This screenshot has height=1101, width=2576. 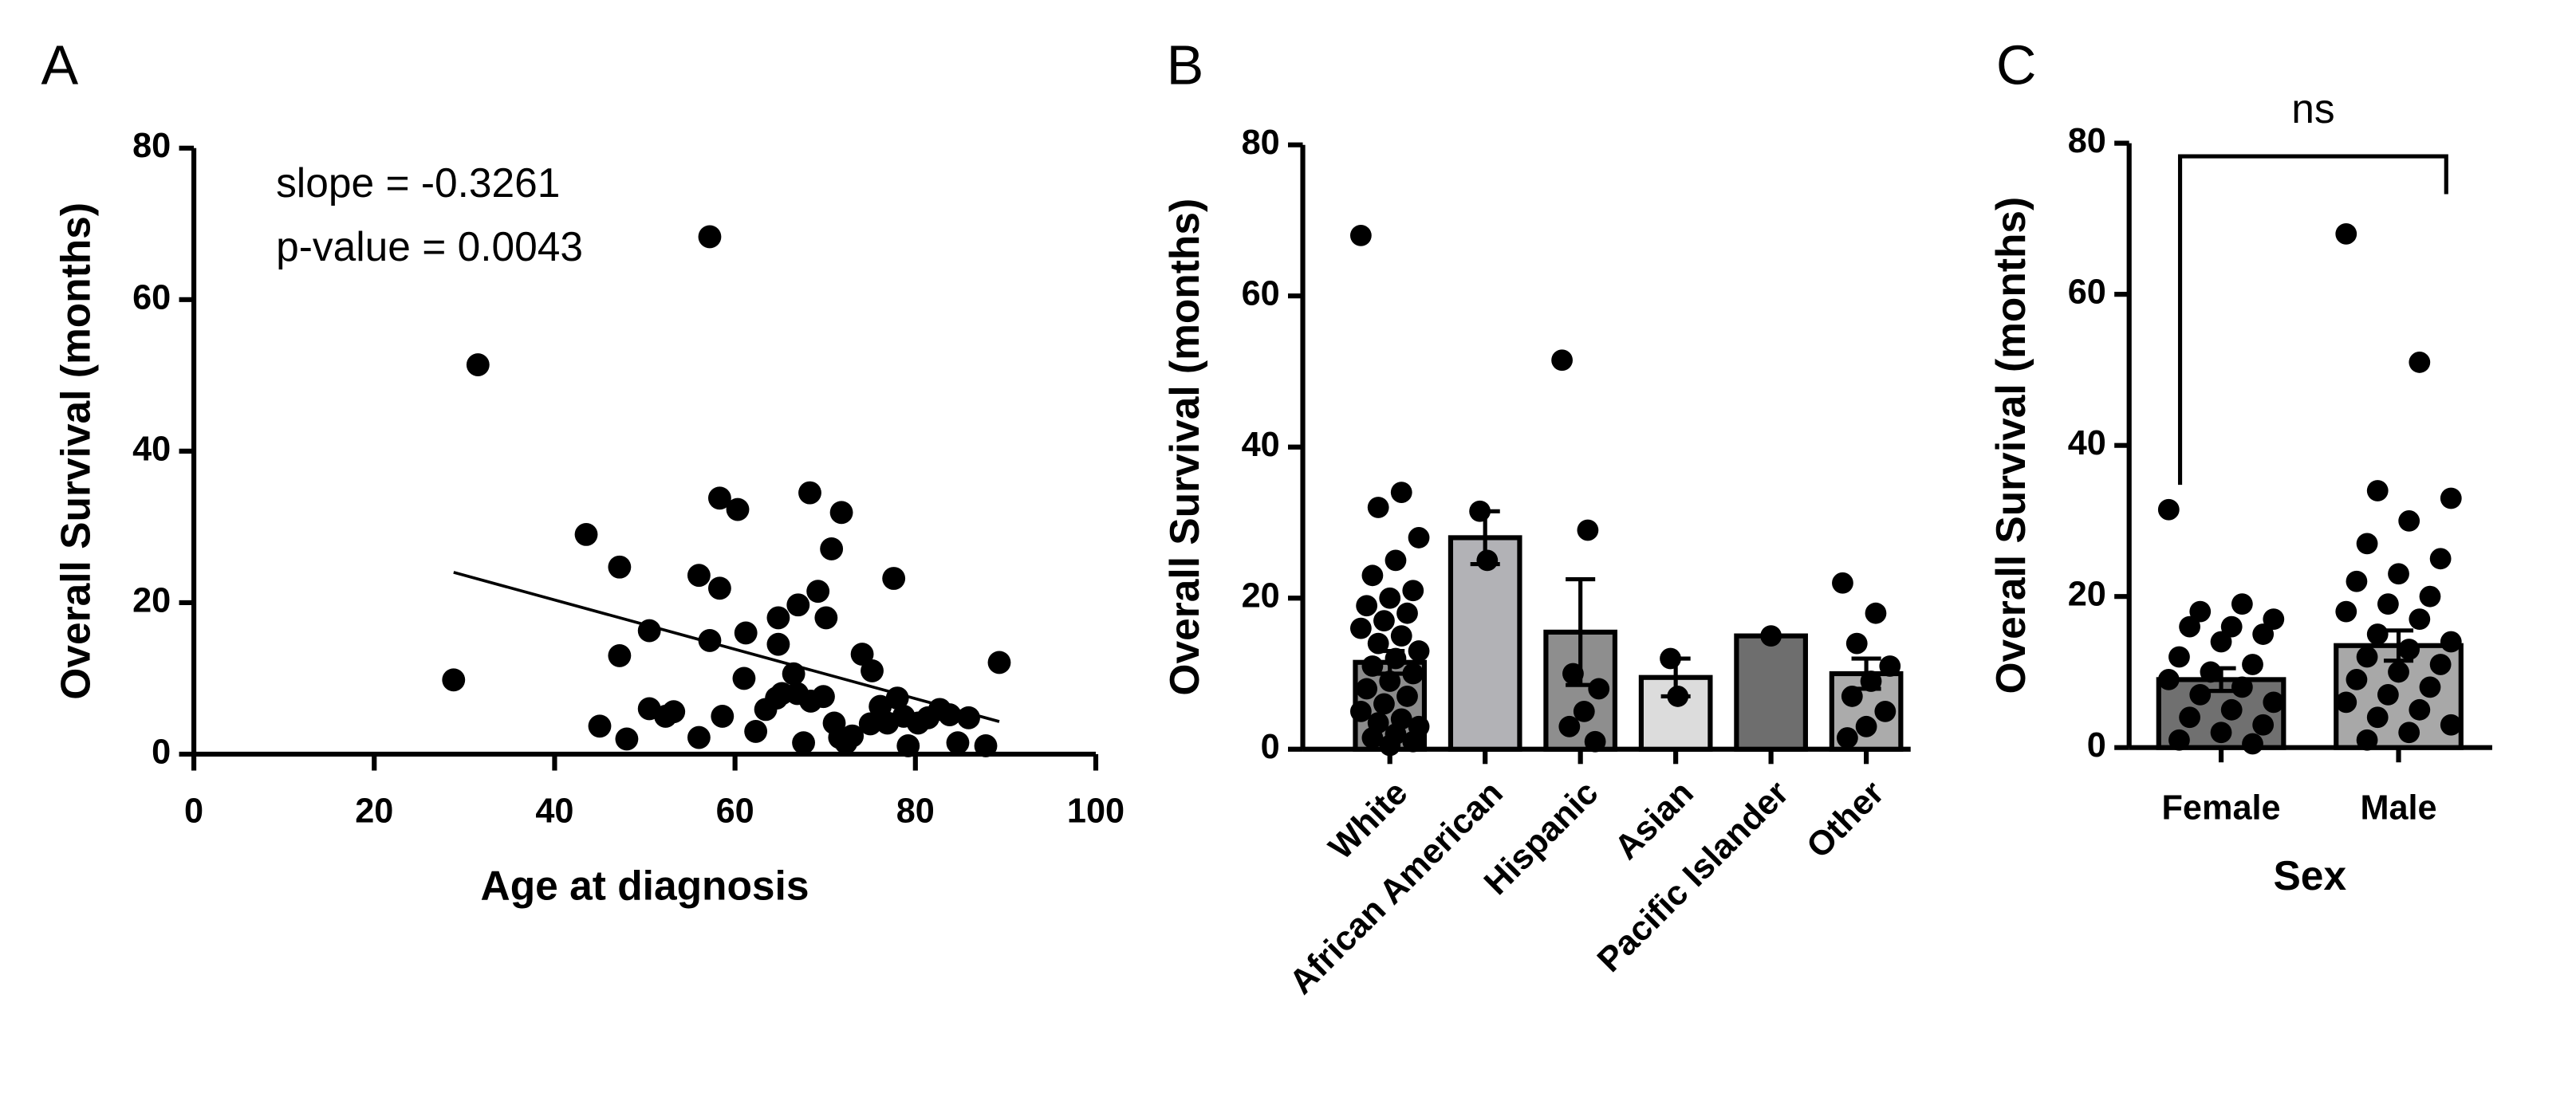 I want to click on x-tick-label: Male, so click(x=2398, y=807).